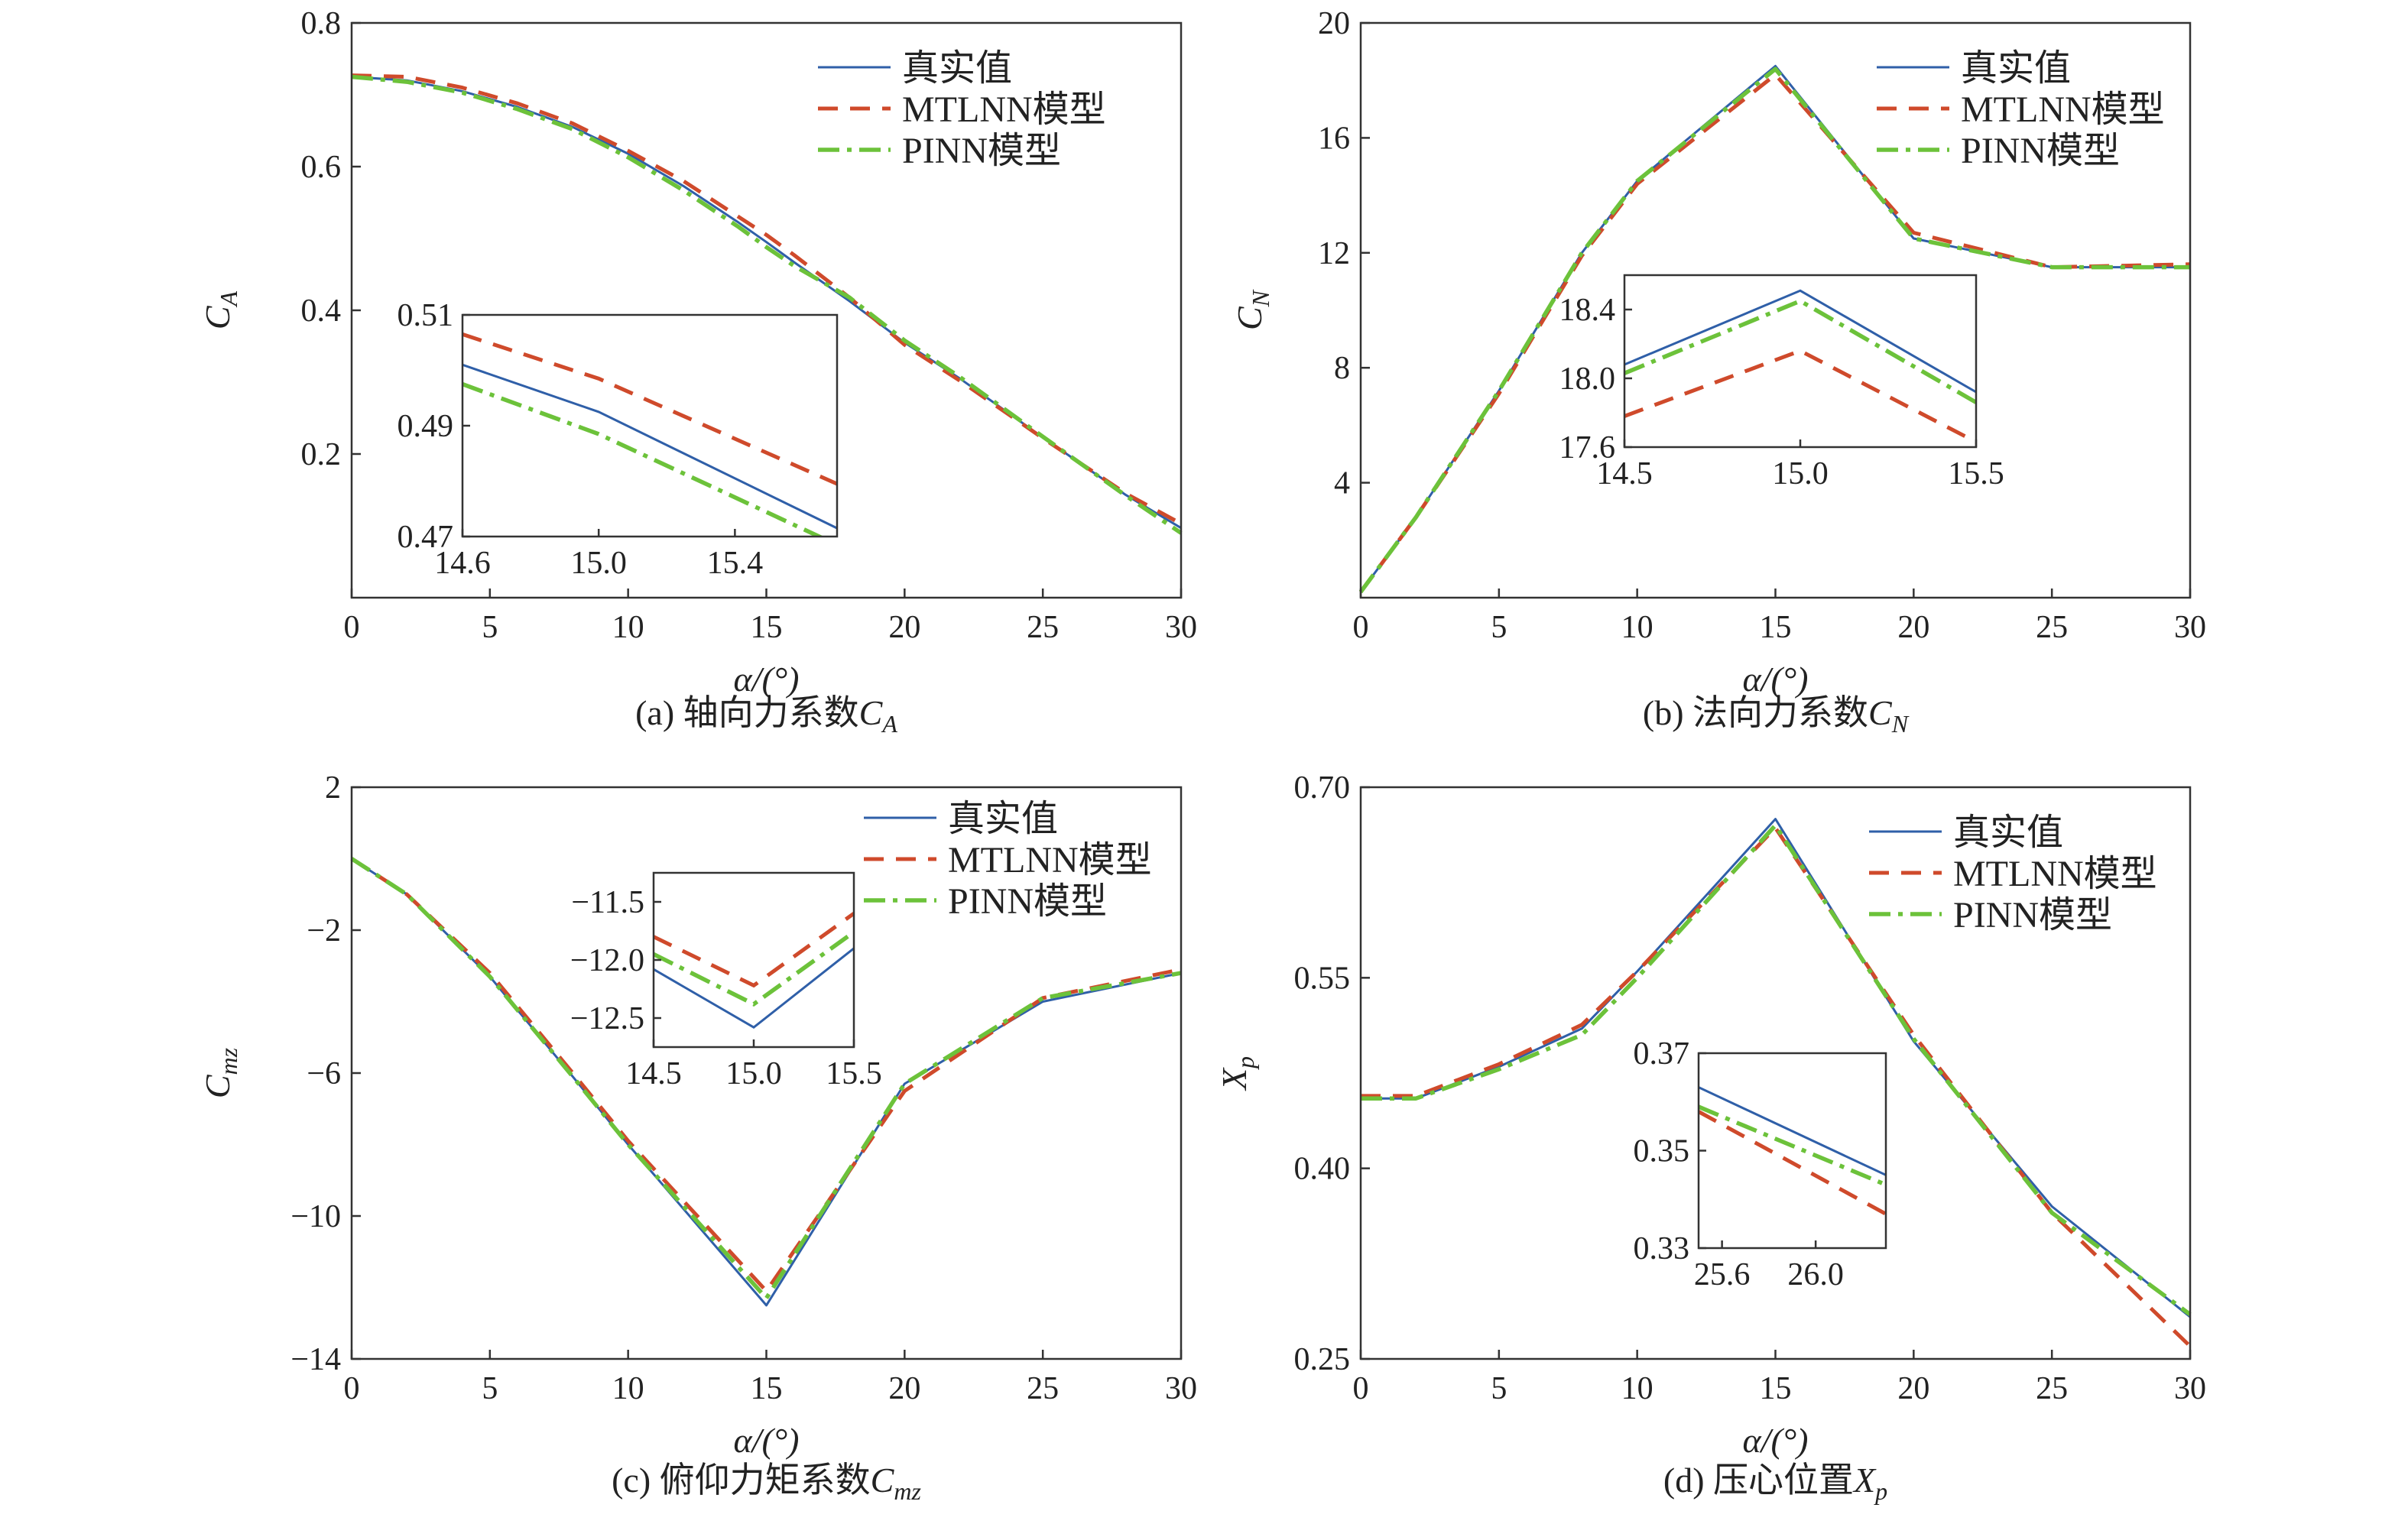 The image size is (2408, 1524). Describe the element at coordinates (607, 1018) in the screenshot. I see `inset-y-tick-label: −12.5` at that location.